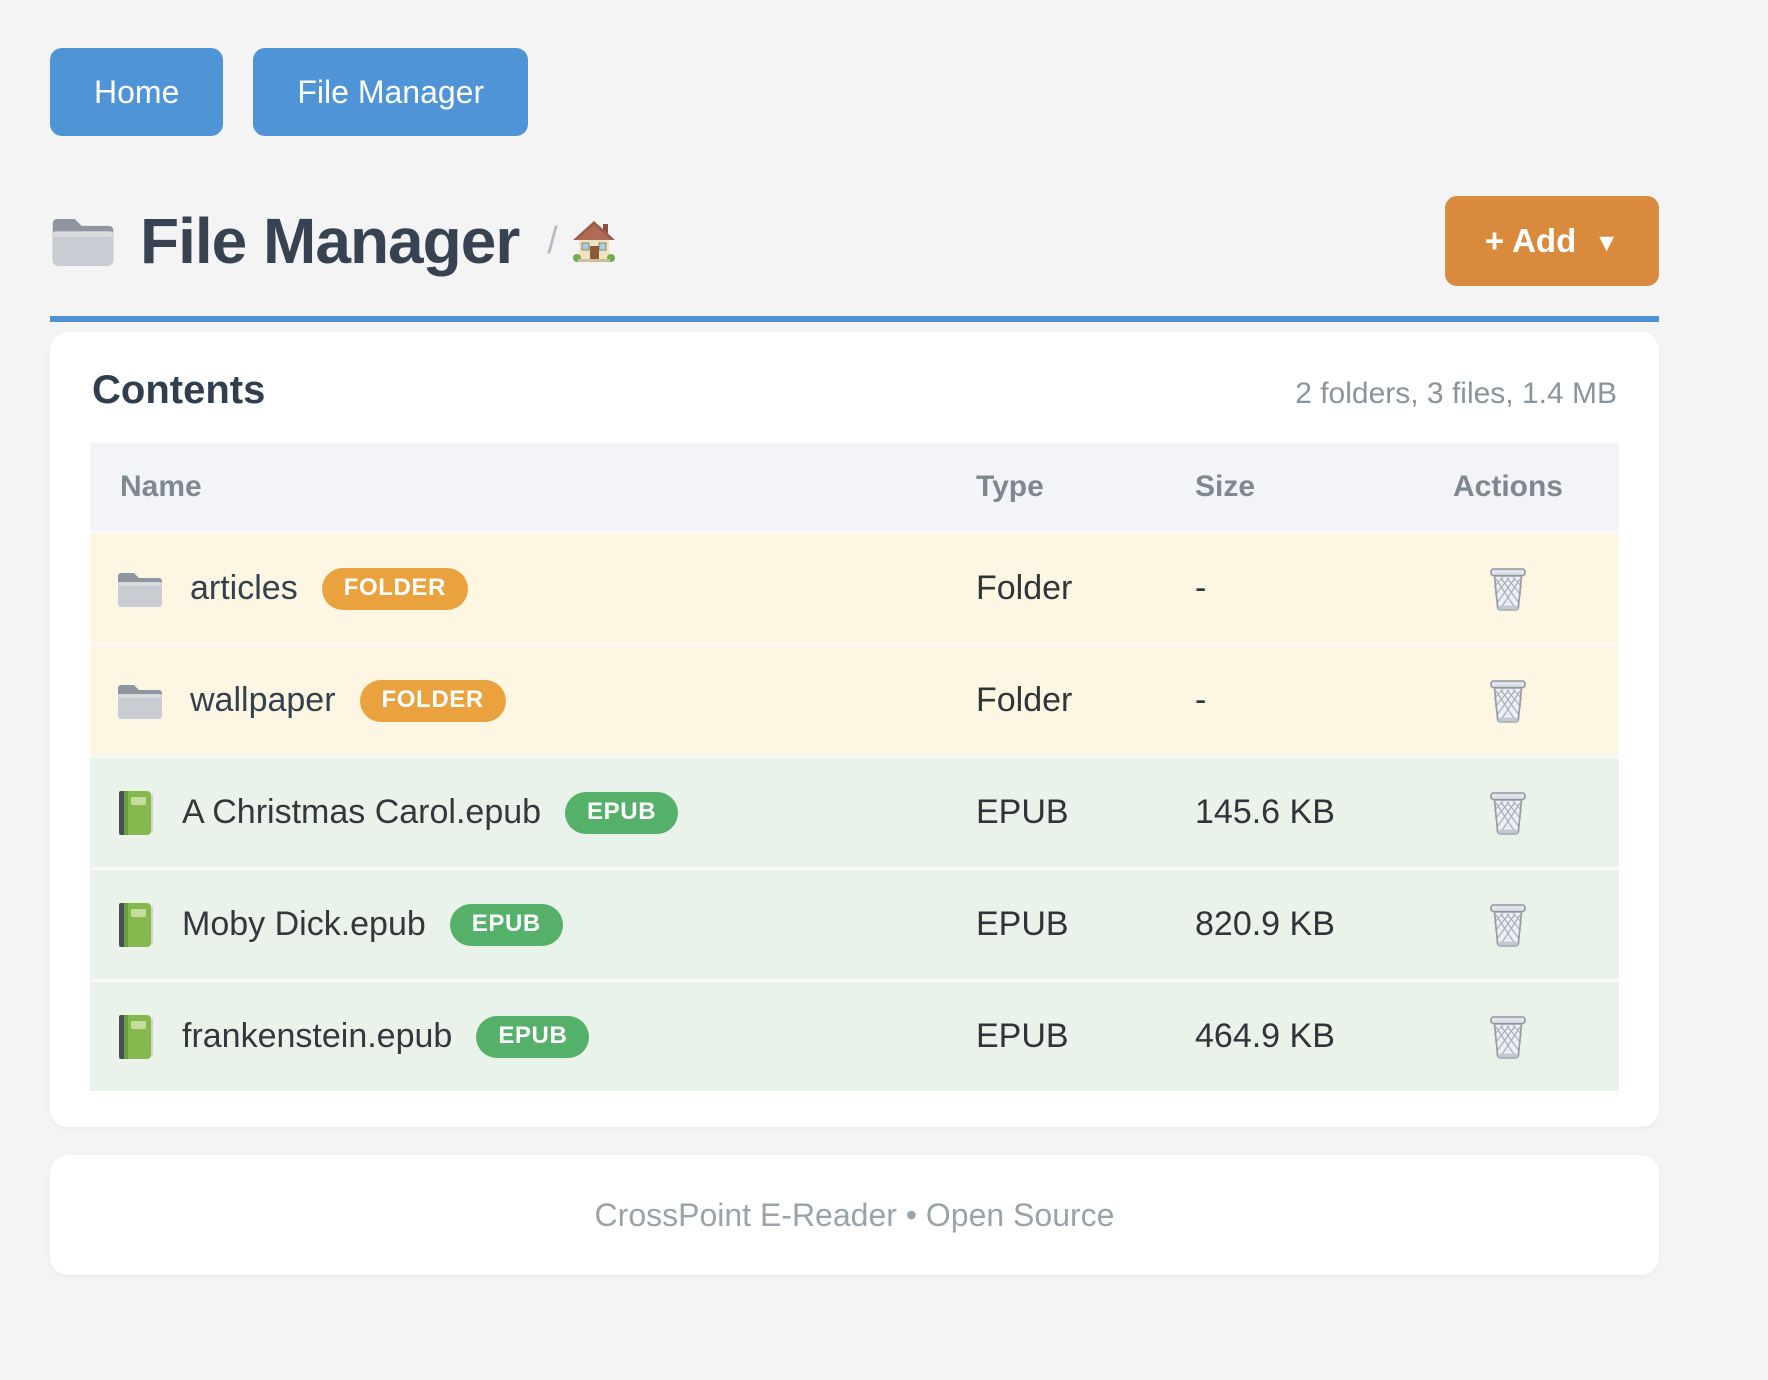  Describe the element at coordinates (179, 390) in the screenshot. I see `contents-heading: Contents` at that location.